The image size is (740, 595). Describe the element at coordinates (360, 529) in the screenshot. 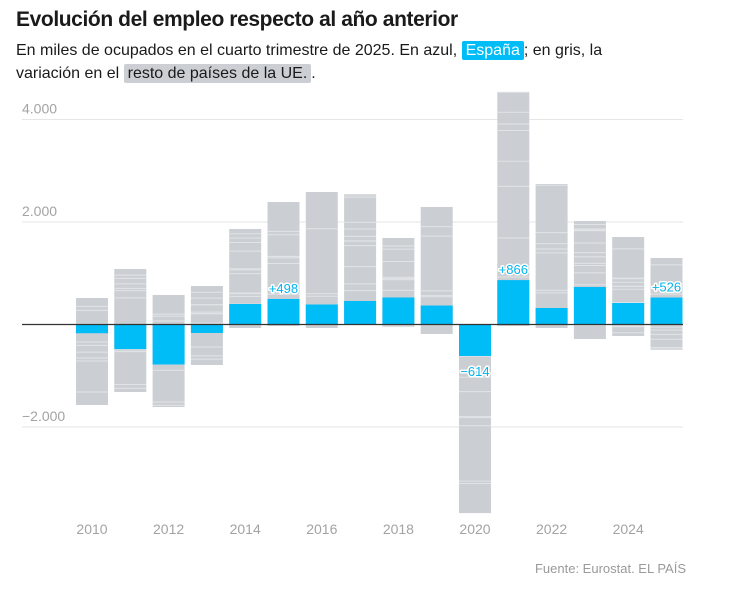

I see `x-axis: 2010 2012 2014 2016 2018 2020 2022 2024` at that location.